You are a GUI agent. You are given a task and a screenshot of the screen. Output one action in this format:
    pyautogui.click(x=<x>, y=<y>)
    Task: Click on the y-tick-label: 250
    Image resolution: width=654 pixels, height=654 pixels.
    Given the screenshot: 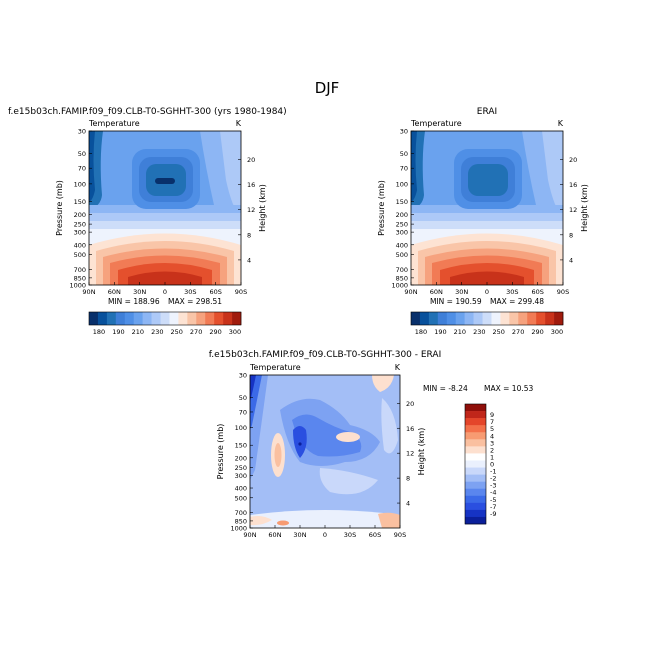 What is the action you would take?
    pyautogui.click(x=241, y=468)
    